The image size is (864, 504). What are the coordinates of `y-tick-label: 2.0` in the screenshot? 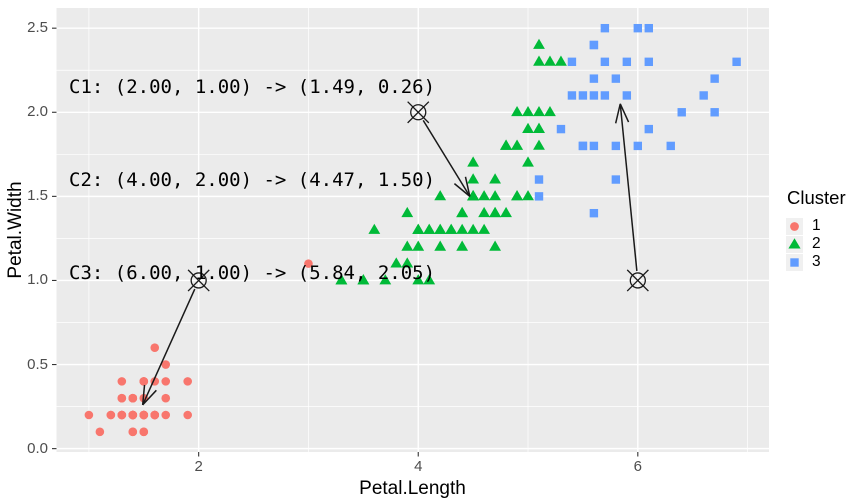 It's located at (37, 112).